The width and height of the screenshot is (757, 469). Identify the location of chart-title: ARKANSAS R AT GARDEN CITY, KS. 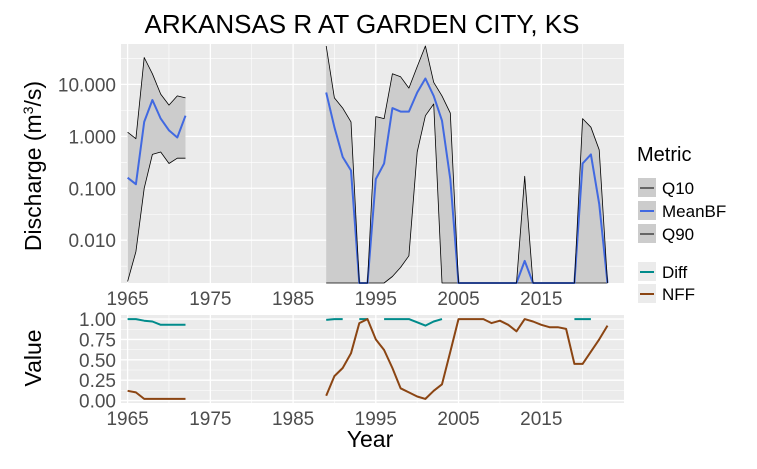
(362, 24).